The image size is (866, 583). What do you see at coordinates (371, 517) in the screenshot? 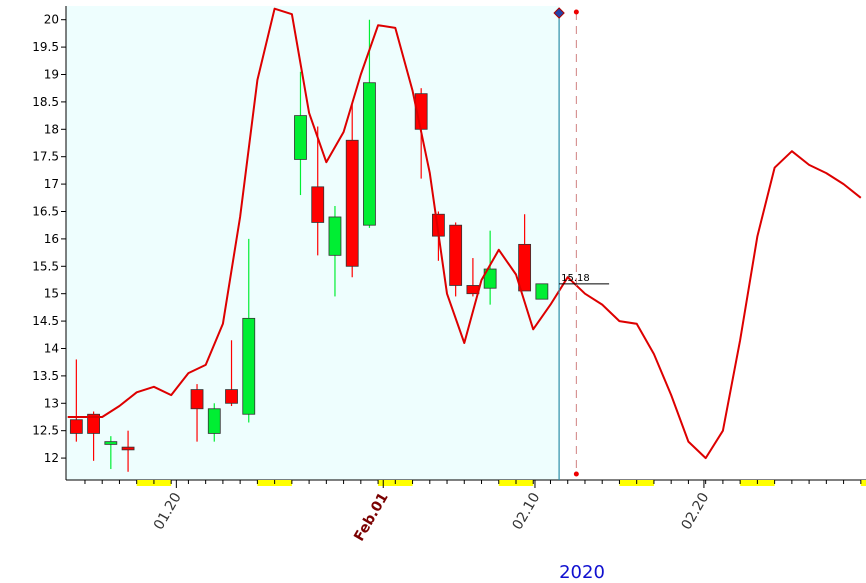
I see `x-tick-label: Feb.01` at bounding box center [371, 517].